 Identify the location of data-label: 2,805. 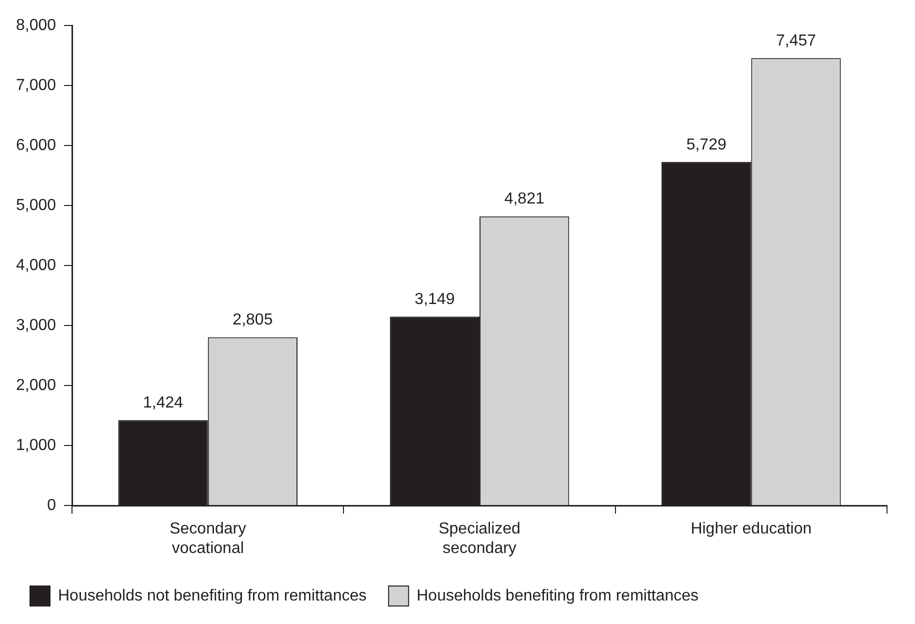
(252, 320).